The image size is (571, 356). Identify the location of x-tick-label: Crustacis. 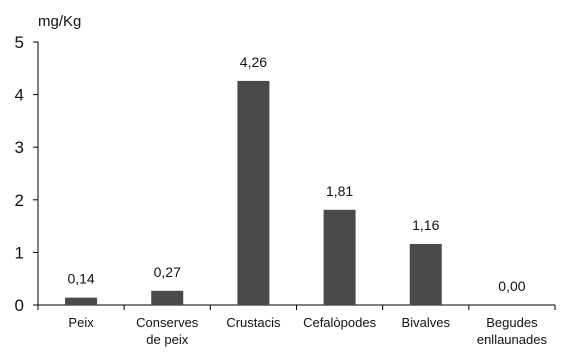
(253, 322).